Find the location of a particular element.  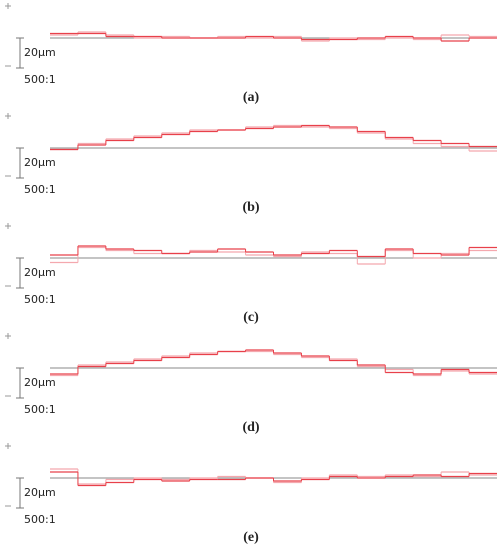

caption: (c) is located at coordinates (251, 317).